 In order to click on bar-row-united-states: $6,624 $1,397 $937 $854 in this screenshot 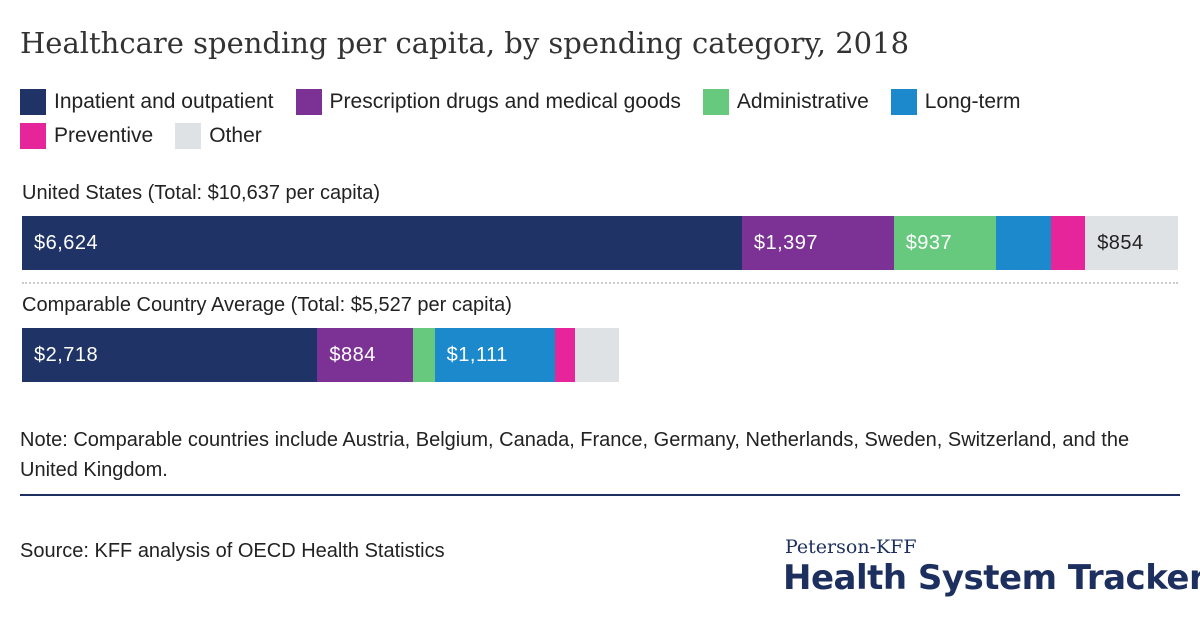, I will do `click(600, 243)`.